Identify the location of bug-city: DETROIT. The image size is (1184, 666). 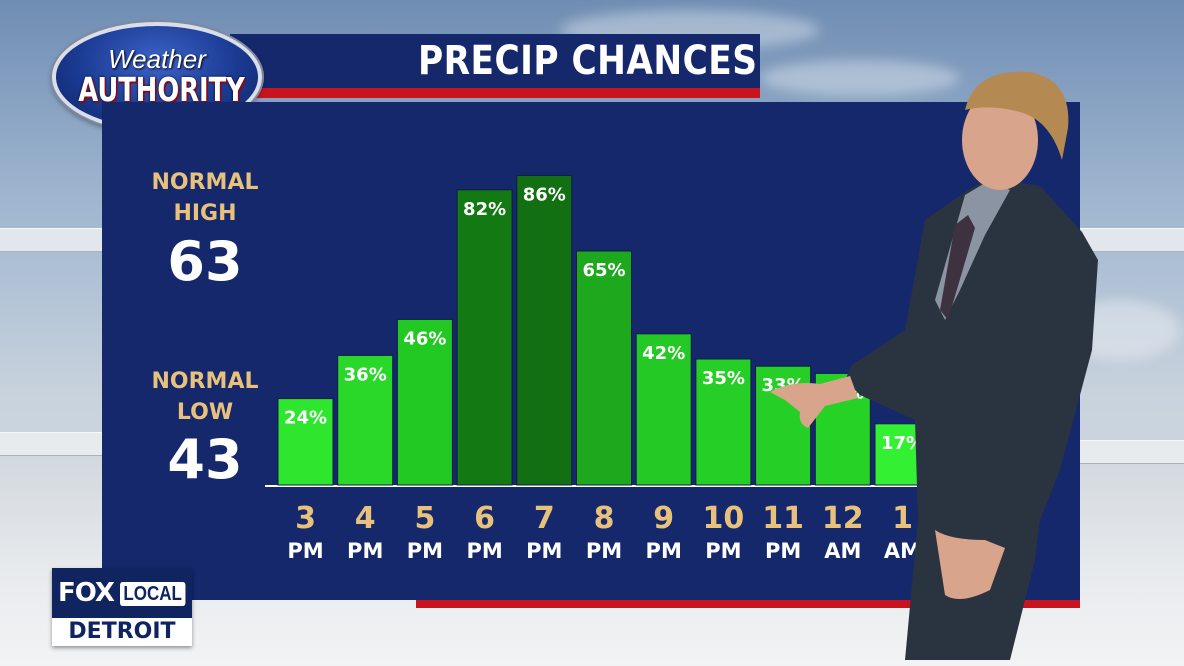
(122, 631).